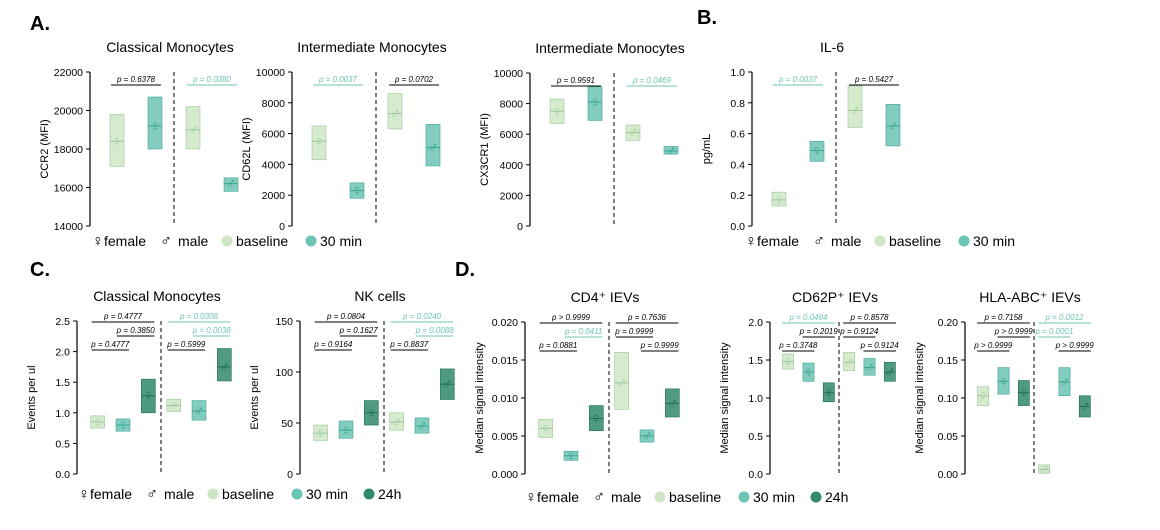 This screenshot has width=1160, height=530. Describe the element at coordinates (798, 79) in the screenshot. I see `pvalue-label: p = 0.0037` at that location.